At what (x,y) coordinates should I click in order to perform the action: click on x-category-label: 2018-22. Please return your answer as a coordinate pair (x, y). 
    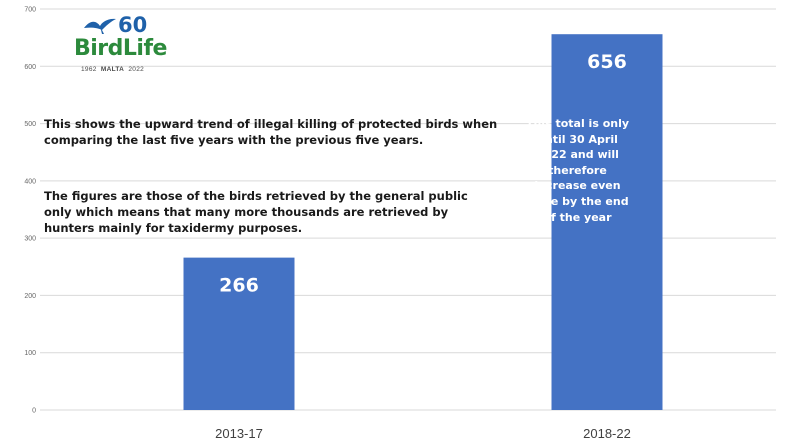
    Looking at the image, I should click on (607, 433).